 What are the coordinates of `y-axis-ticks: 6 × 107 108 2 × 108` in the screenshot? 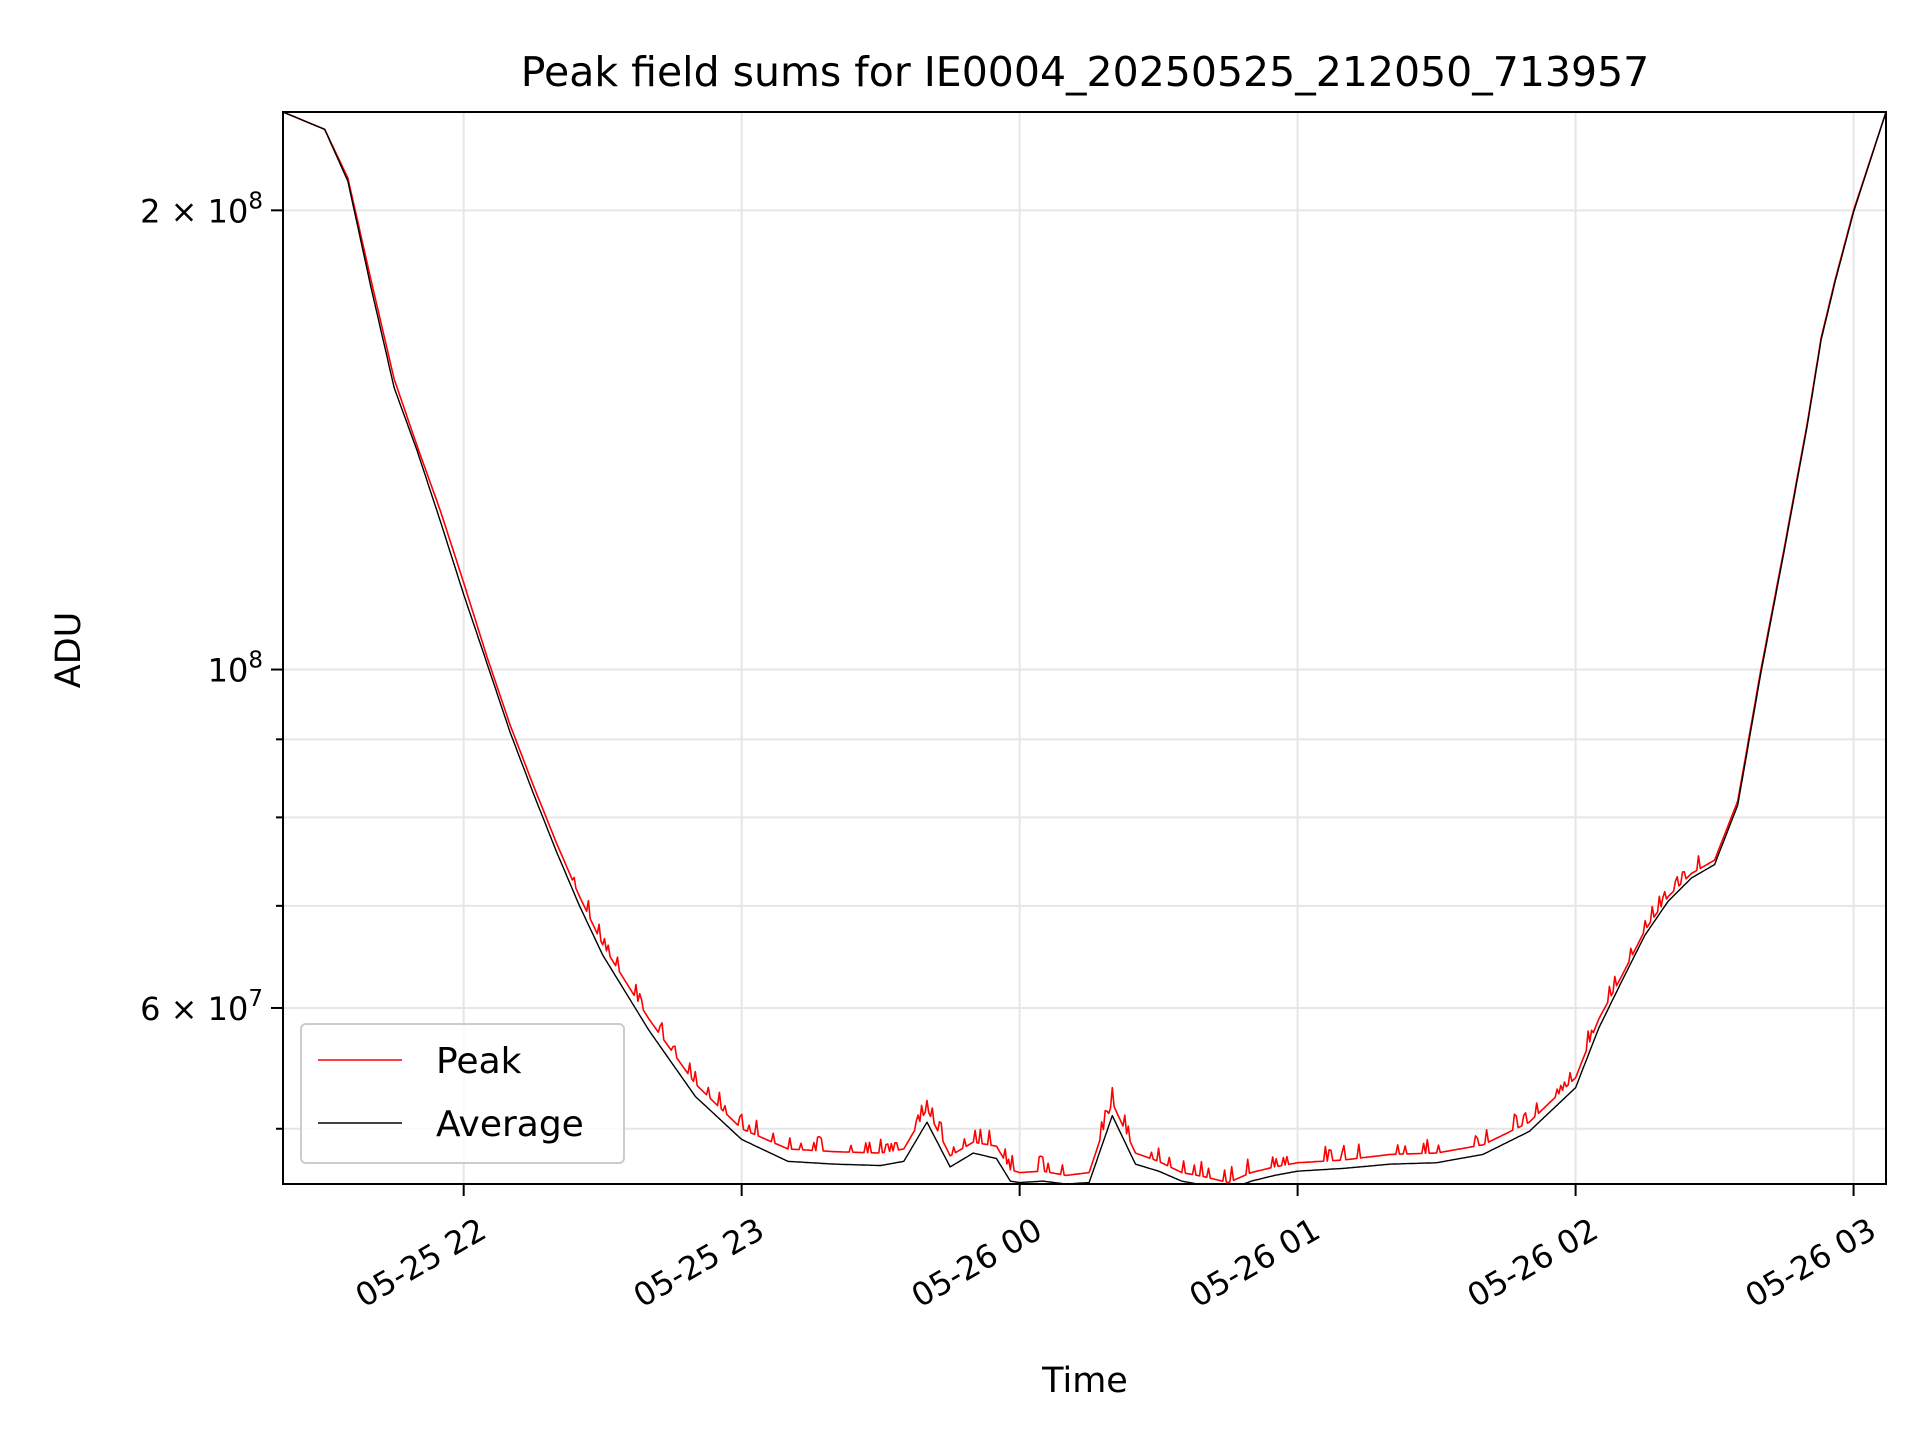 It's located at (211, 659).